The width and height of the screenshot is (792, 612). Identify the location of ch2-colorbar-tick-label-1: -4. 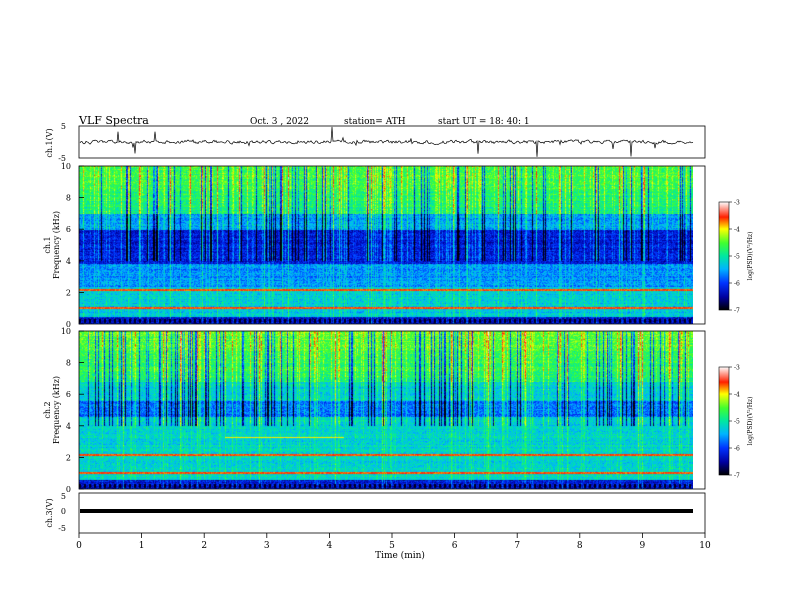
(737, 395).